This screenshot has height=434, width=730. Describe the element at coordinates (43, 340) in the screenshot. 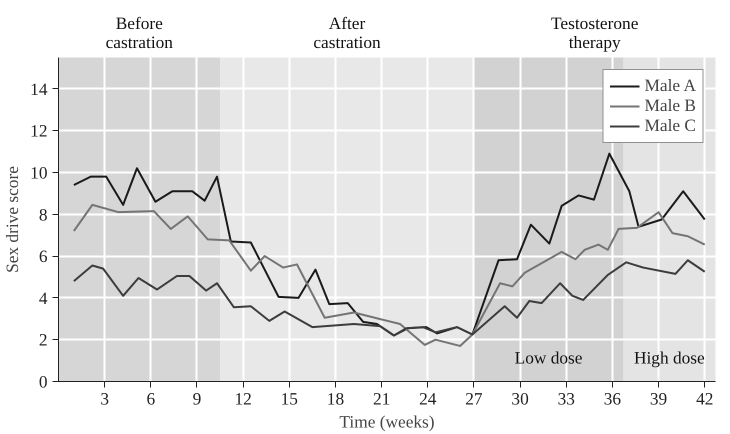

I see `y-tick-label: 2` at that location.